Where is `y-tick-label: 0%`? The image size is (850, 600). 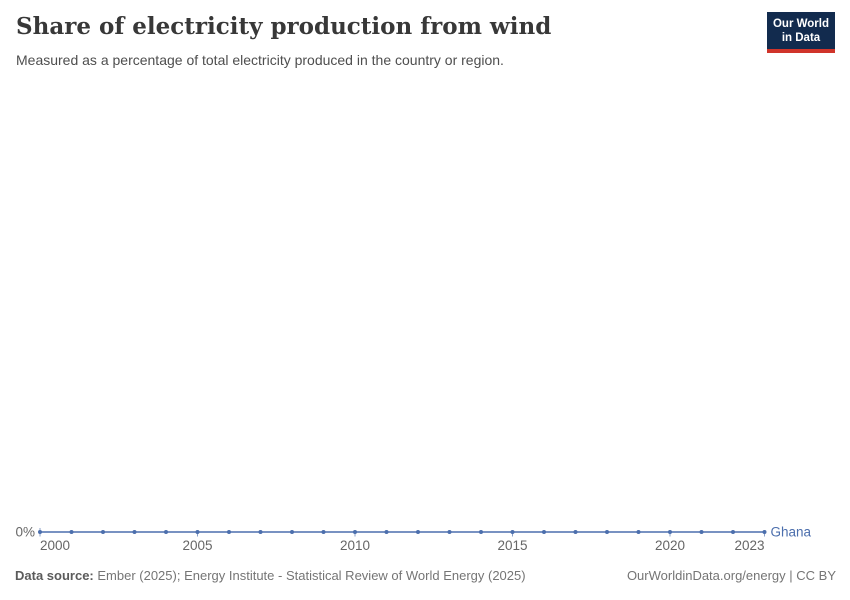 y-tick-label: 0% is located at coordinates (25, 532).